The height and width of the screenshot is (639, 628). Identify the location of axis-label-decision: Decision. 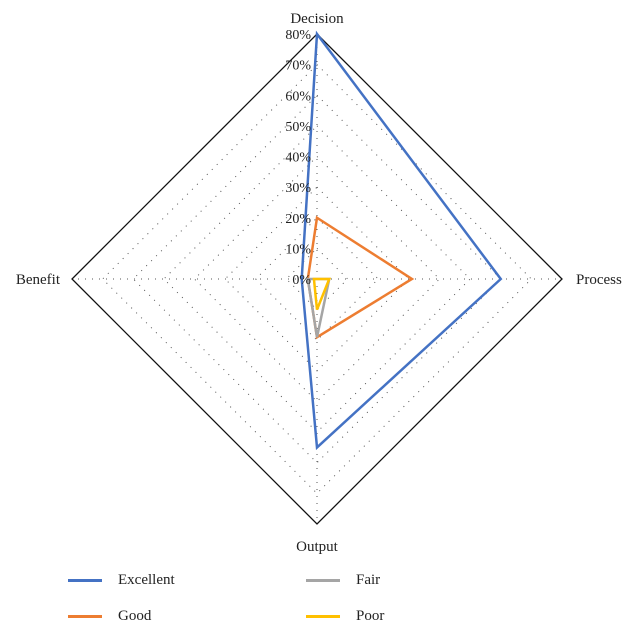
(317, 19).